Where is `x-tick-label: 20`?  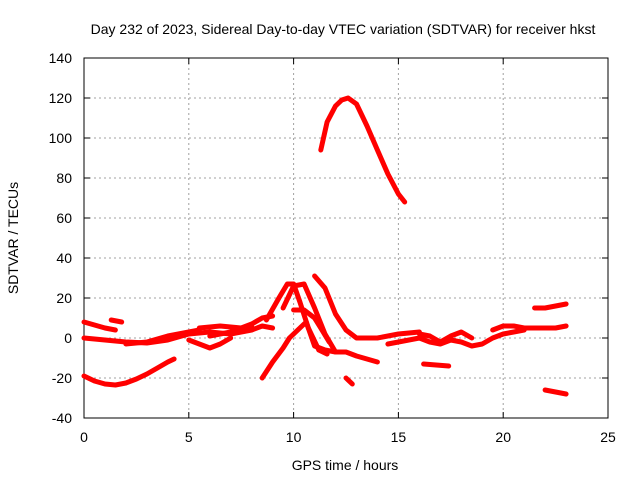 x-tick-label: 20 is located at coordinates (503, 437).